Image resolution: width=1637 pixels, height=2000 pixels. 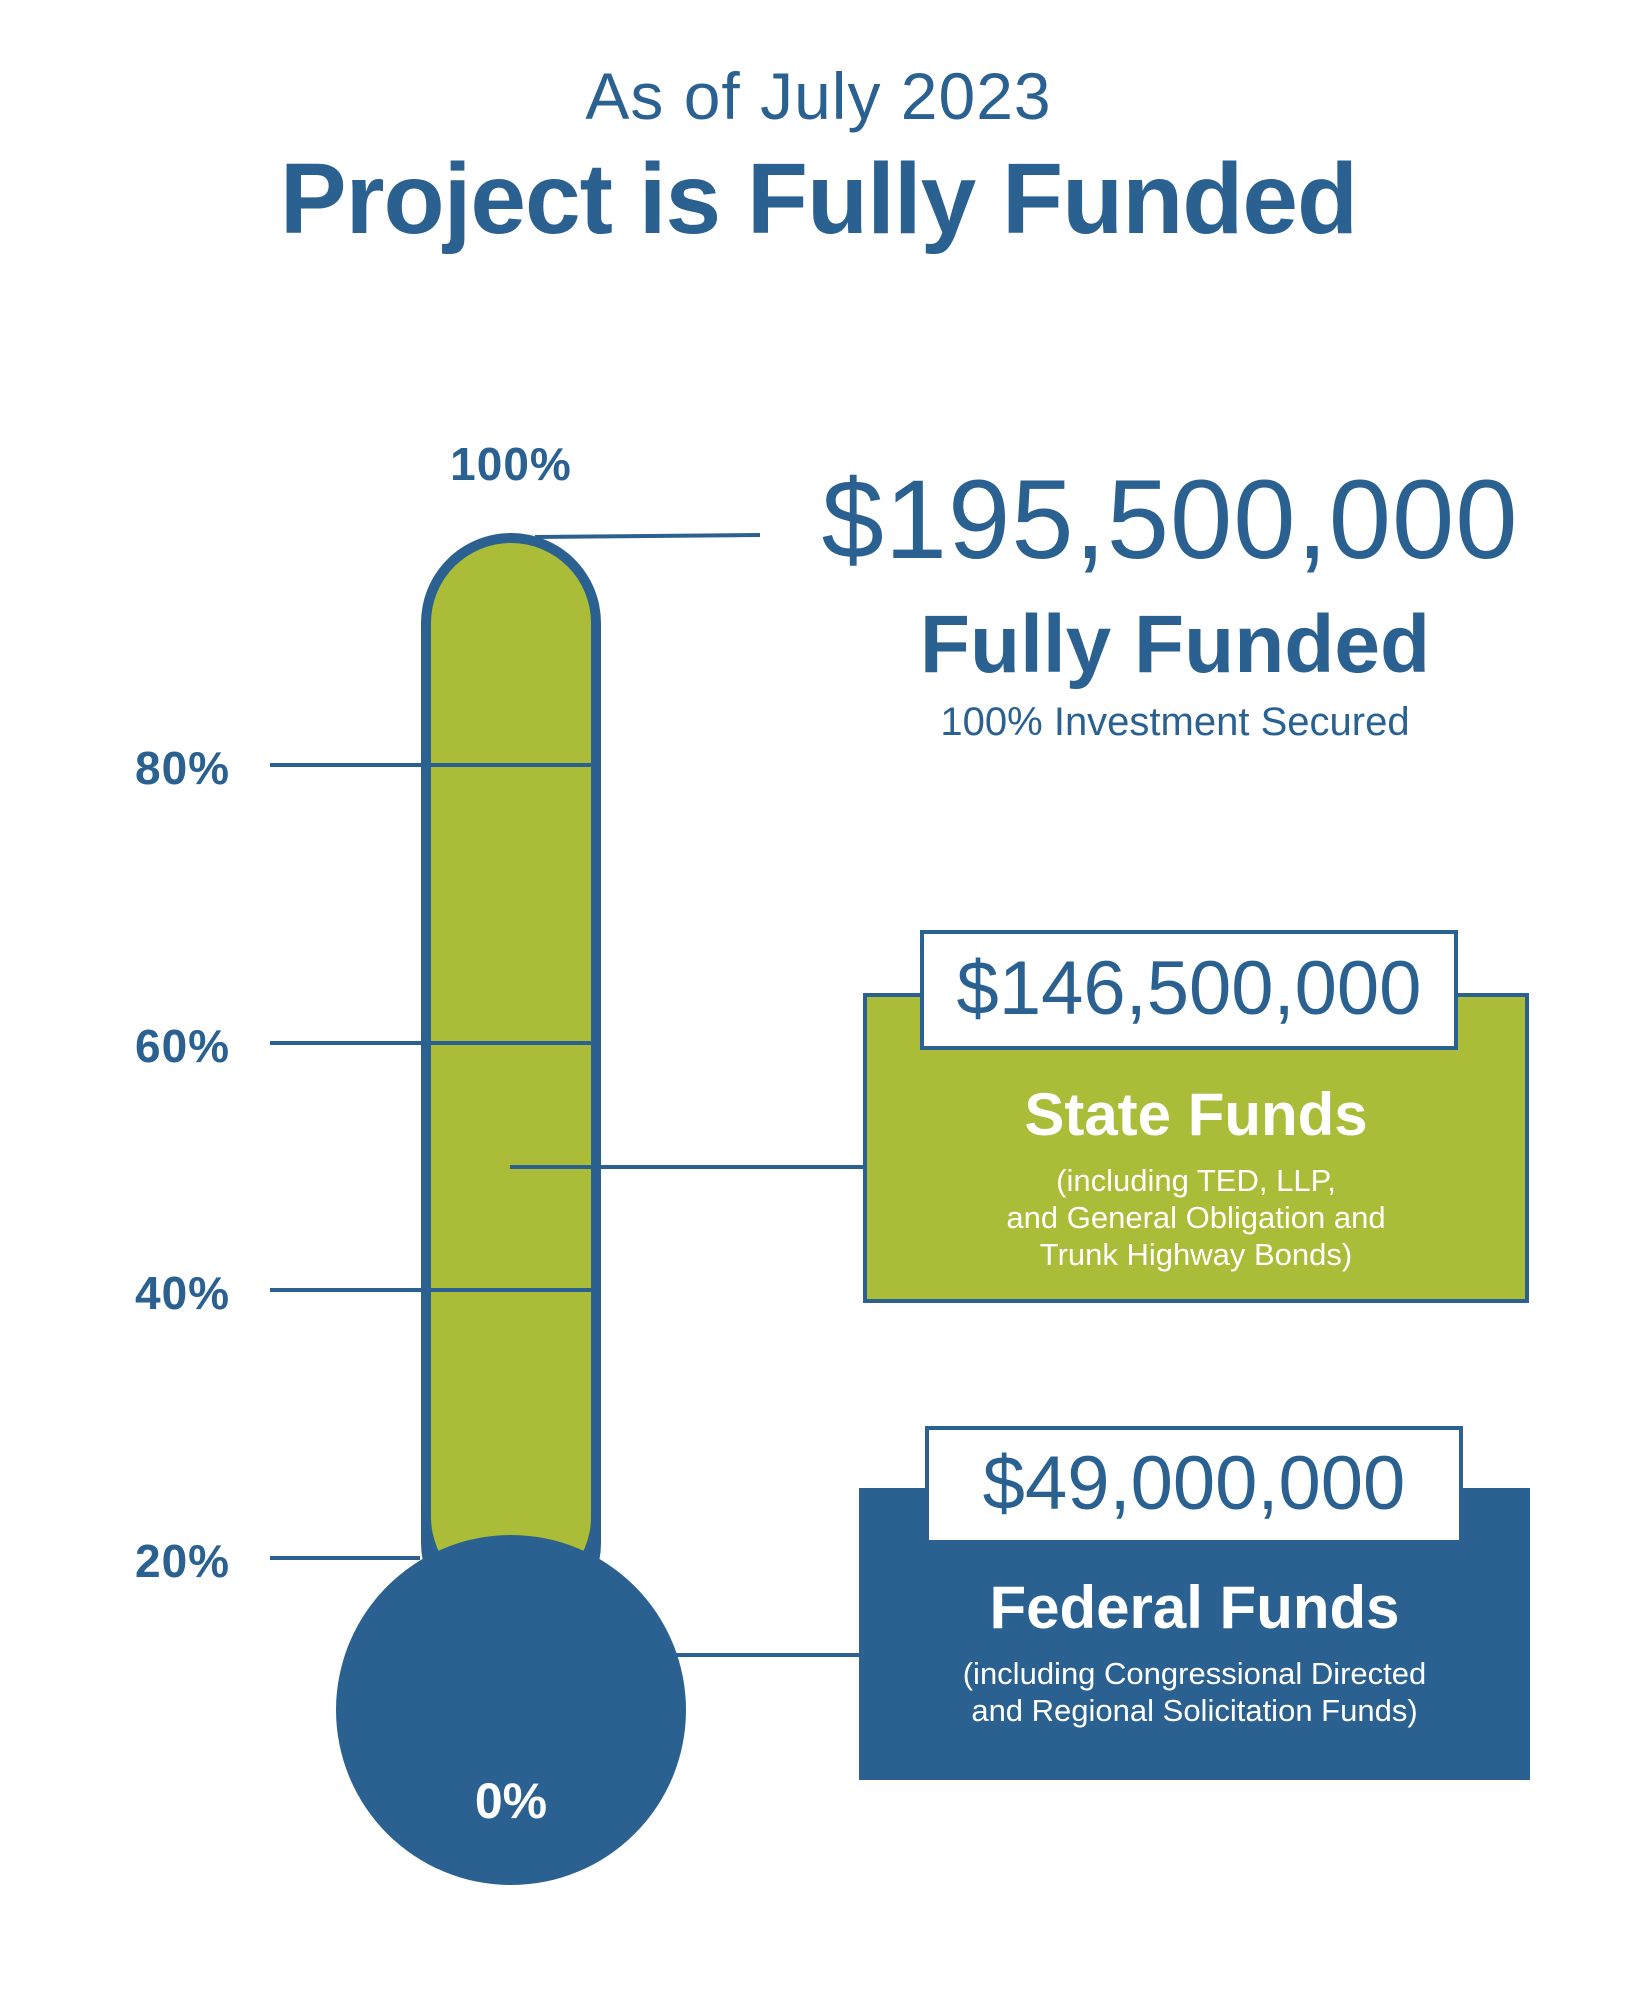 I want to click on state-funds-amount: $146,500,000, so click(x=1189, y=990).